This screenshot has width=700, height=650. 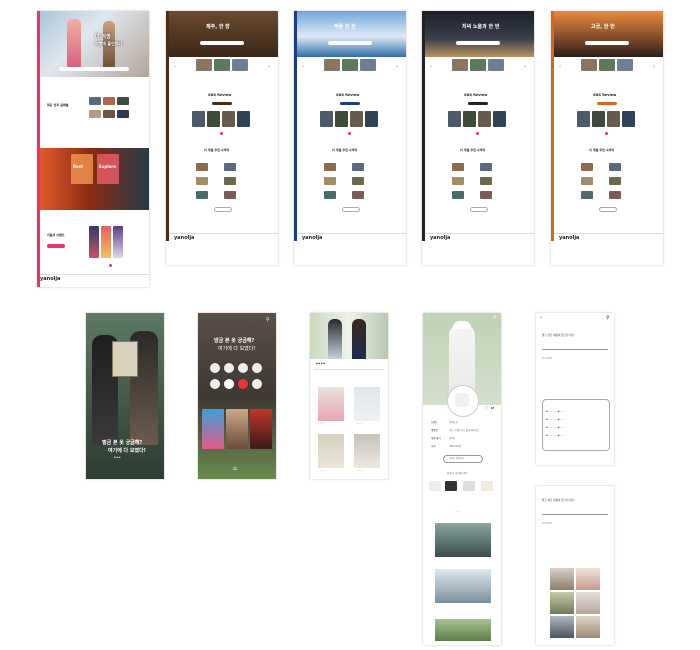 What do you see at coordinates (94, 69) in the screenshot?
I see `home-search-bar` at bounding box center [94, 69].